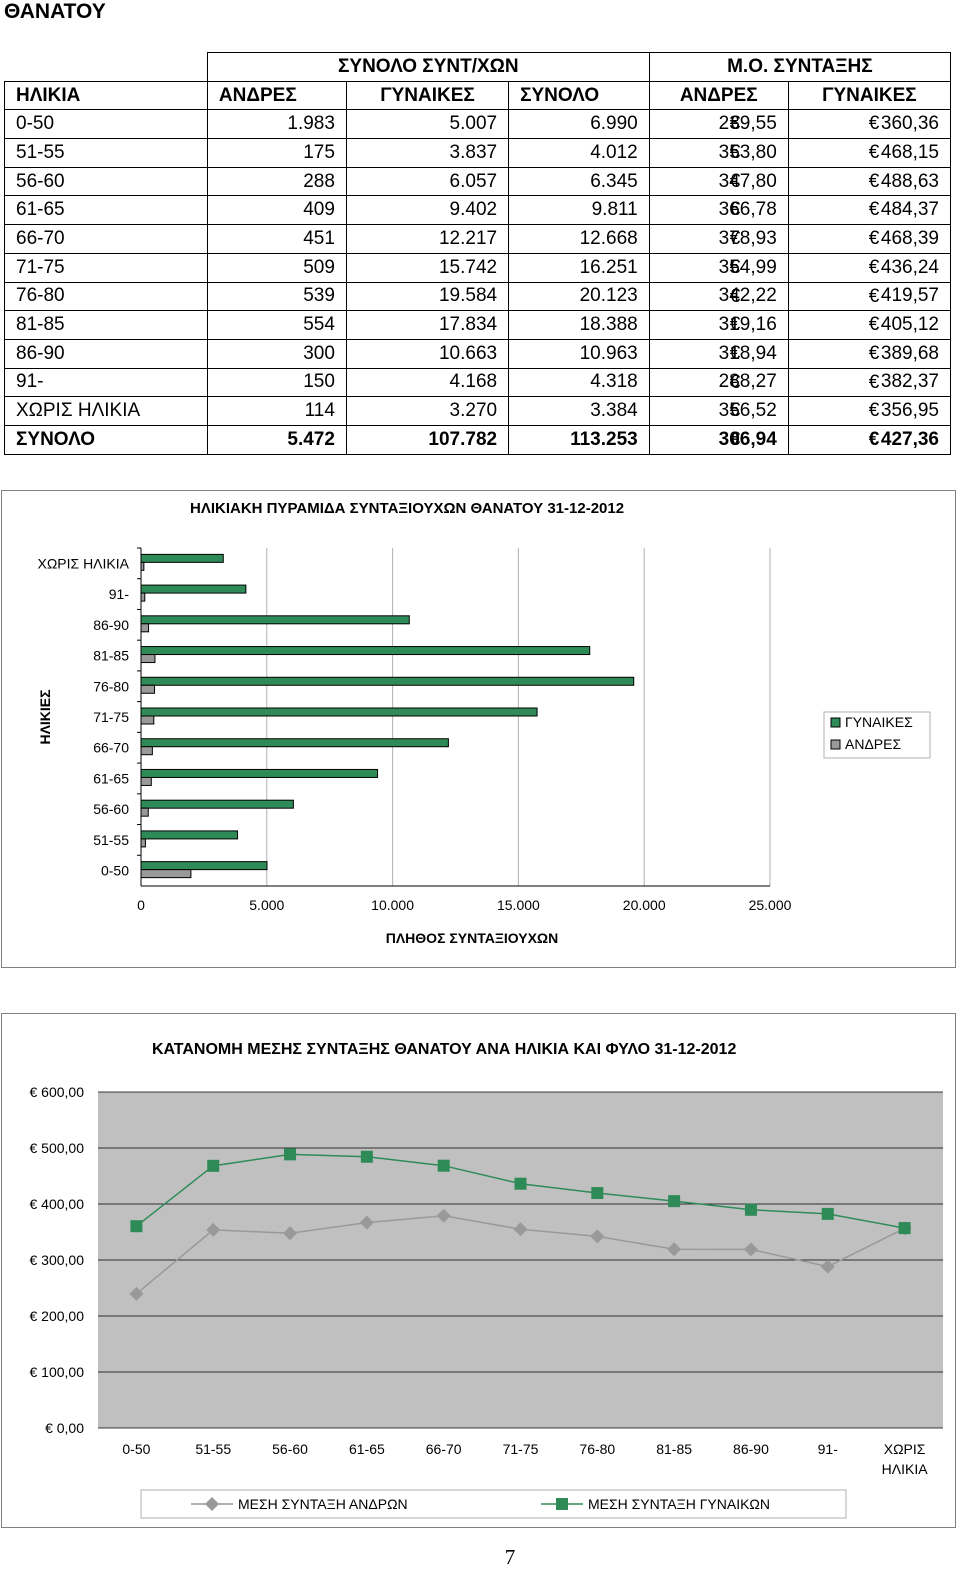 This screenshot has height=1573, width=960. I want to click on col-header: ΓΥΝΑΙΚΕΣ, so click(427, 95).